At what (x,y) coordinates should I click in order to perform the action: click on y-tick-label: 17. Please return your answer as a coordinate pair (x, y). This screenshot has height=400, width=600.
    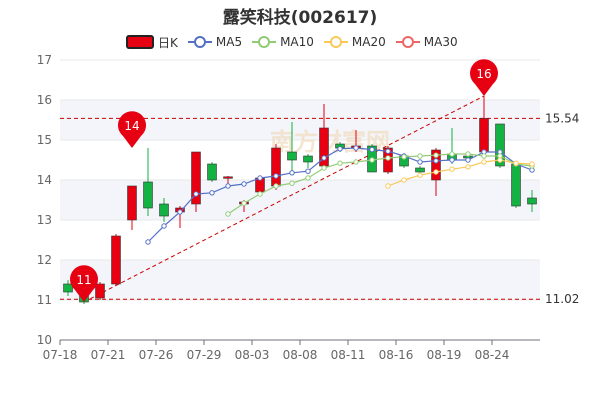
    Looking at the image, I should click on (44, 60).